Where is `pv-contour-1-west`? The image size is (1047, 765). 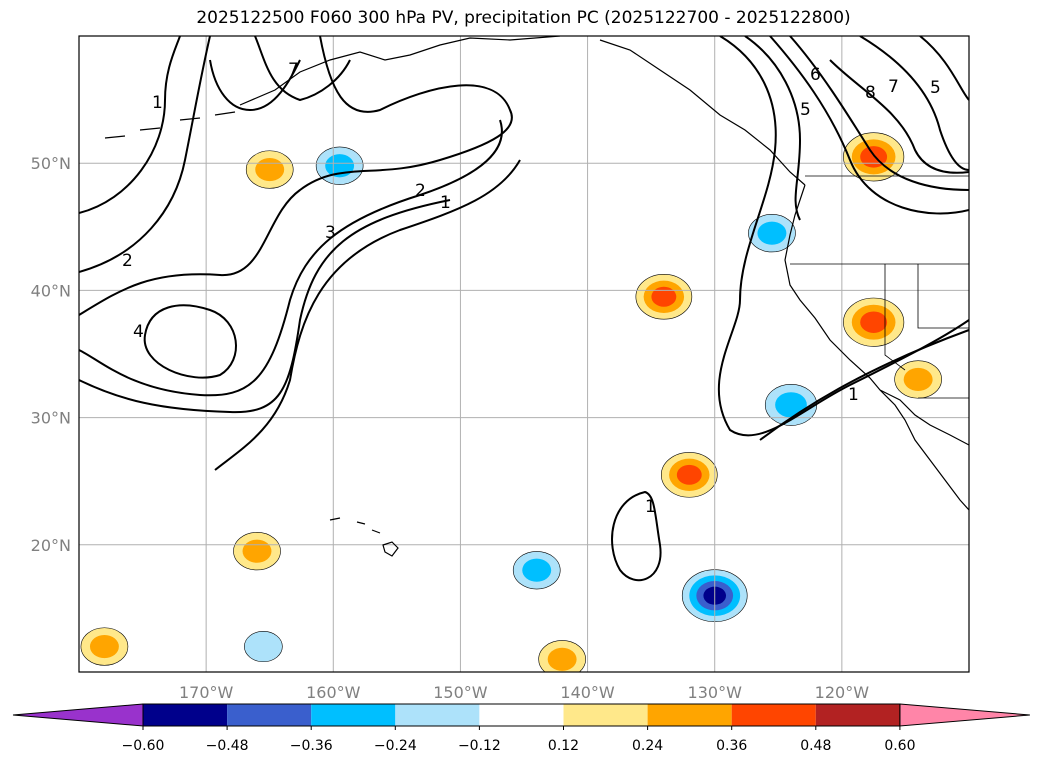
pv-contour-1-west is located at coordinates (130, 125).